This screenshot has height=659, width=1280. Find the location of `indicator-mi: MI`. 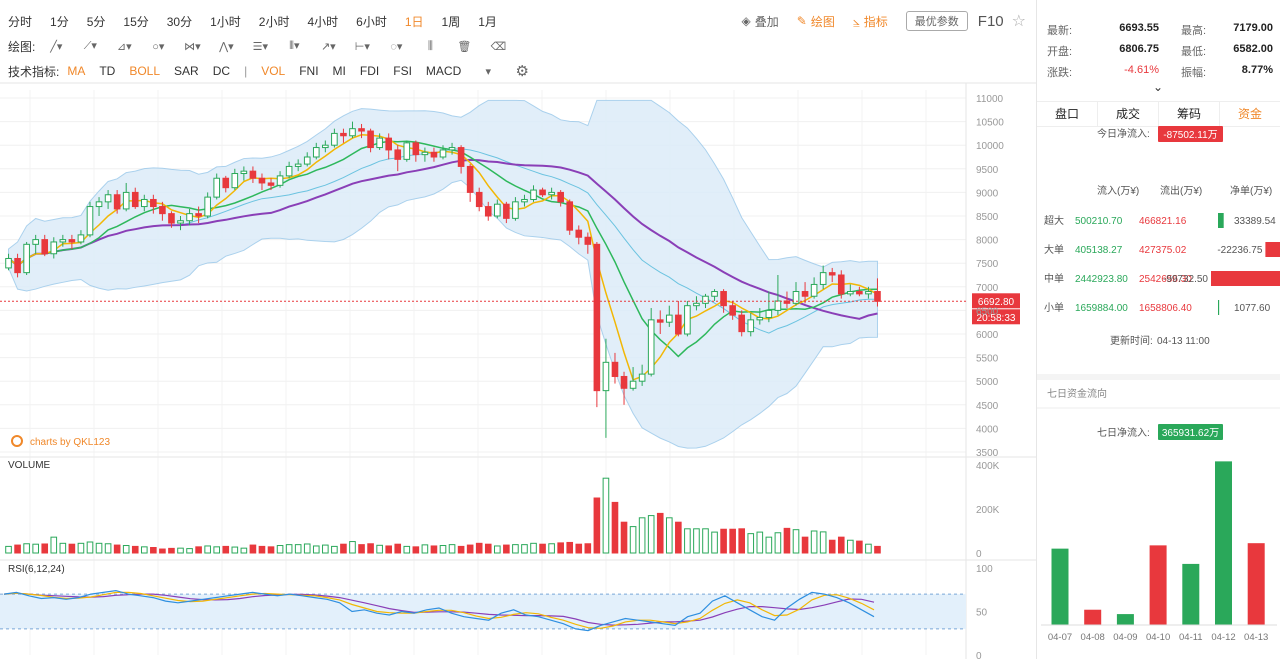

indicator-mi: MI is located at coordinates (339, 71).